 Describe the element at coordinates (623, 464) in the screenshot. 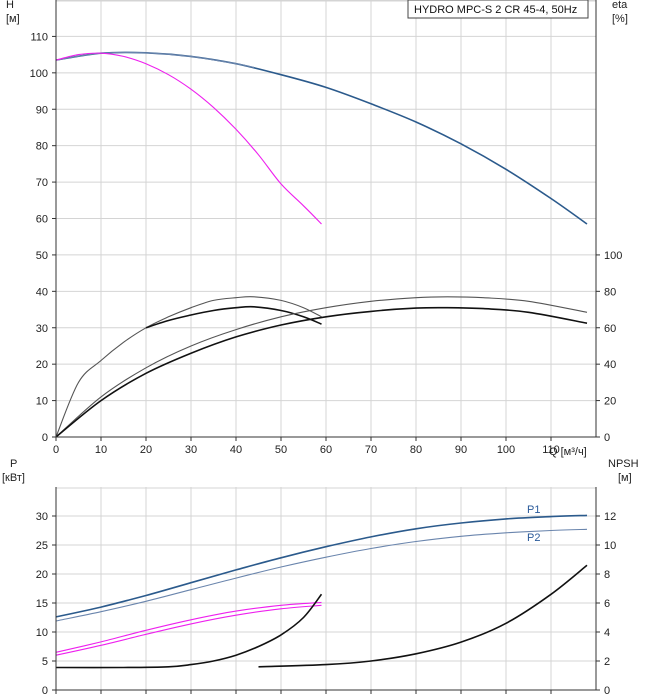

I see `right-axis-title-npsh-line1: NPSH` at that location.